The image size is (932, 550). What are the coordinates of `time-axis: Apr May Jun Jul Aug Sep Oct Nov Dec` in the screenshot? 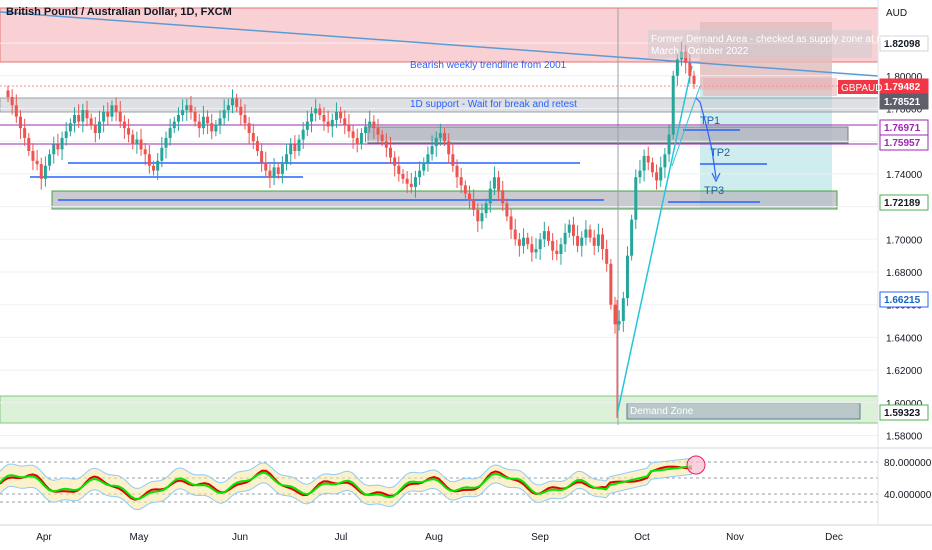 It's located at (439, 537).